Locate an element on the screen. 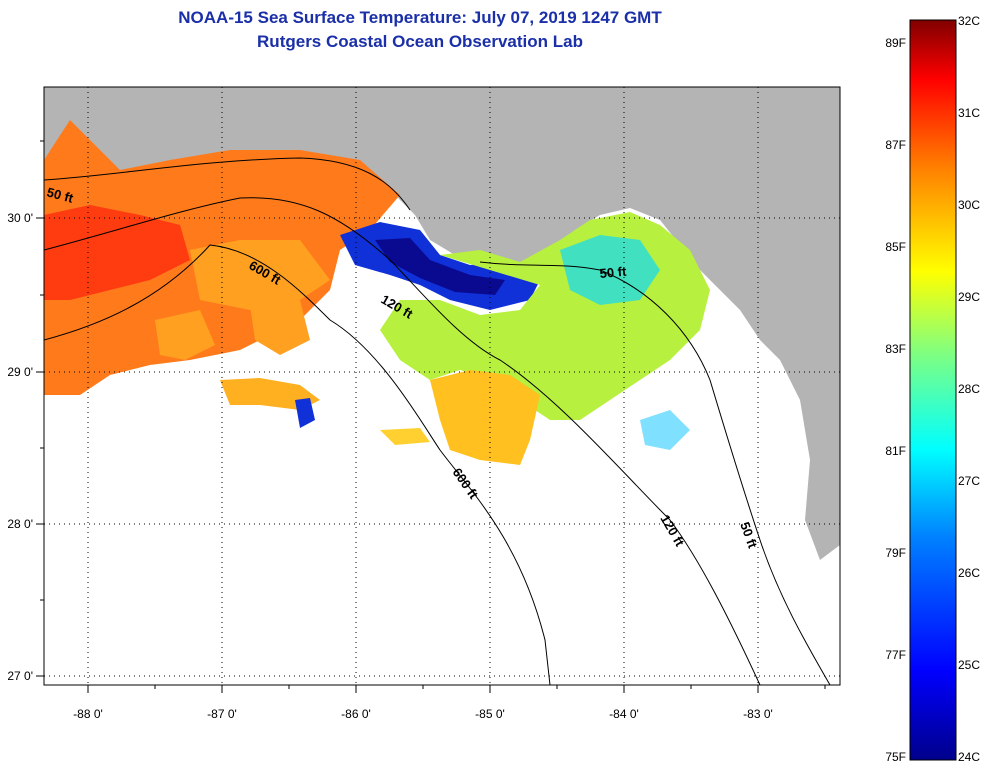 The height and width of the screenshot is (770, 992). lon-label-83: -83 0' is located at coordinates (758, 714).